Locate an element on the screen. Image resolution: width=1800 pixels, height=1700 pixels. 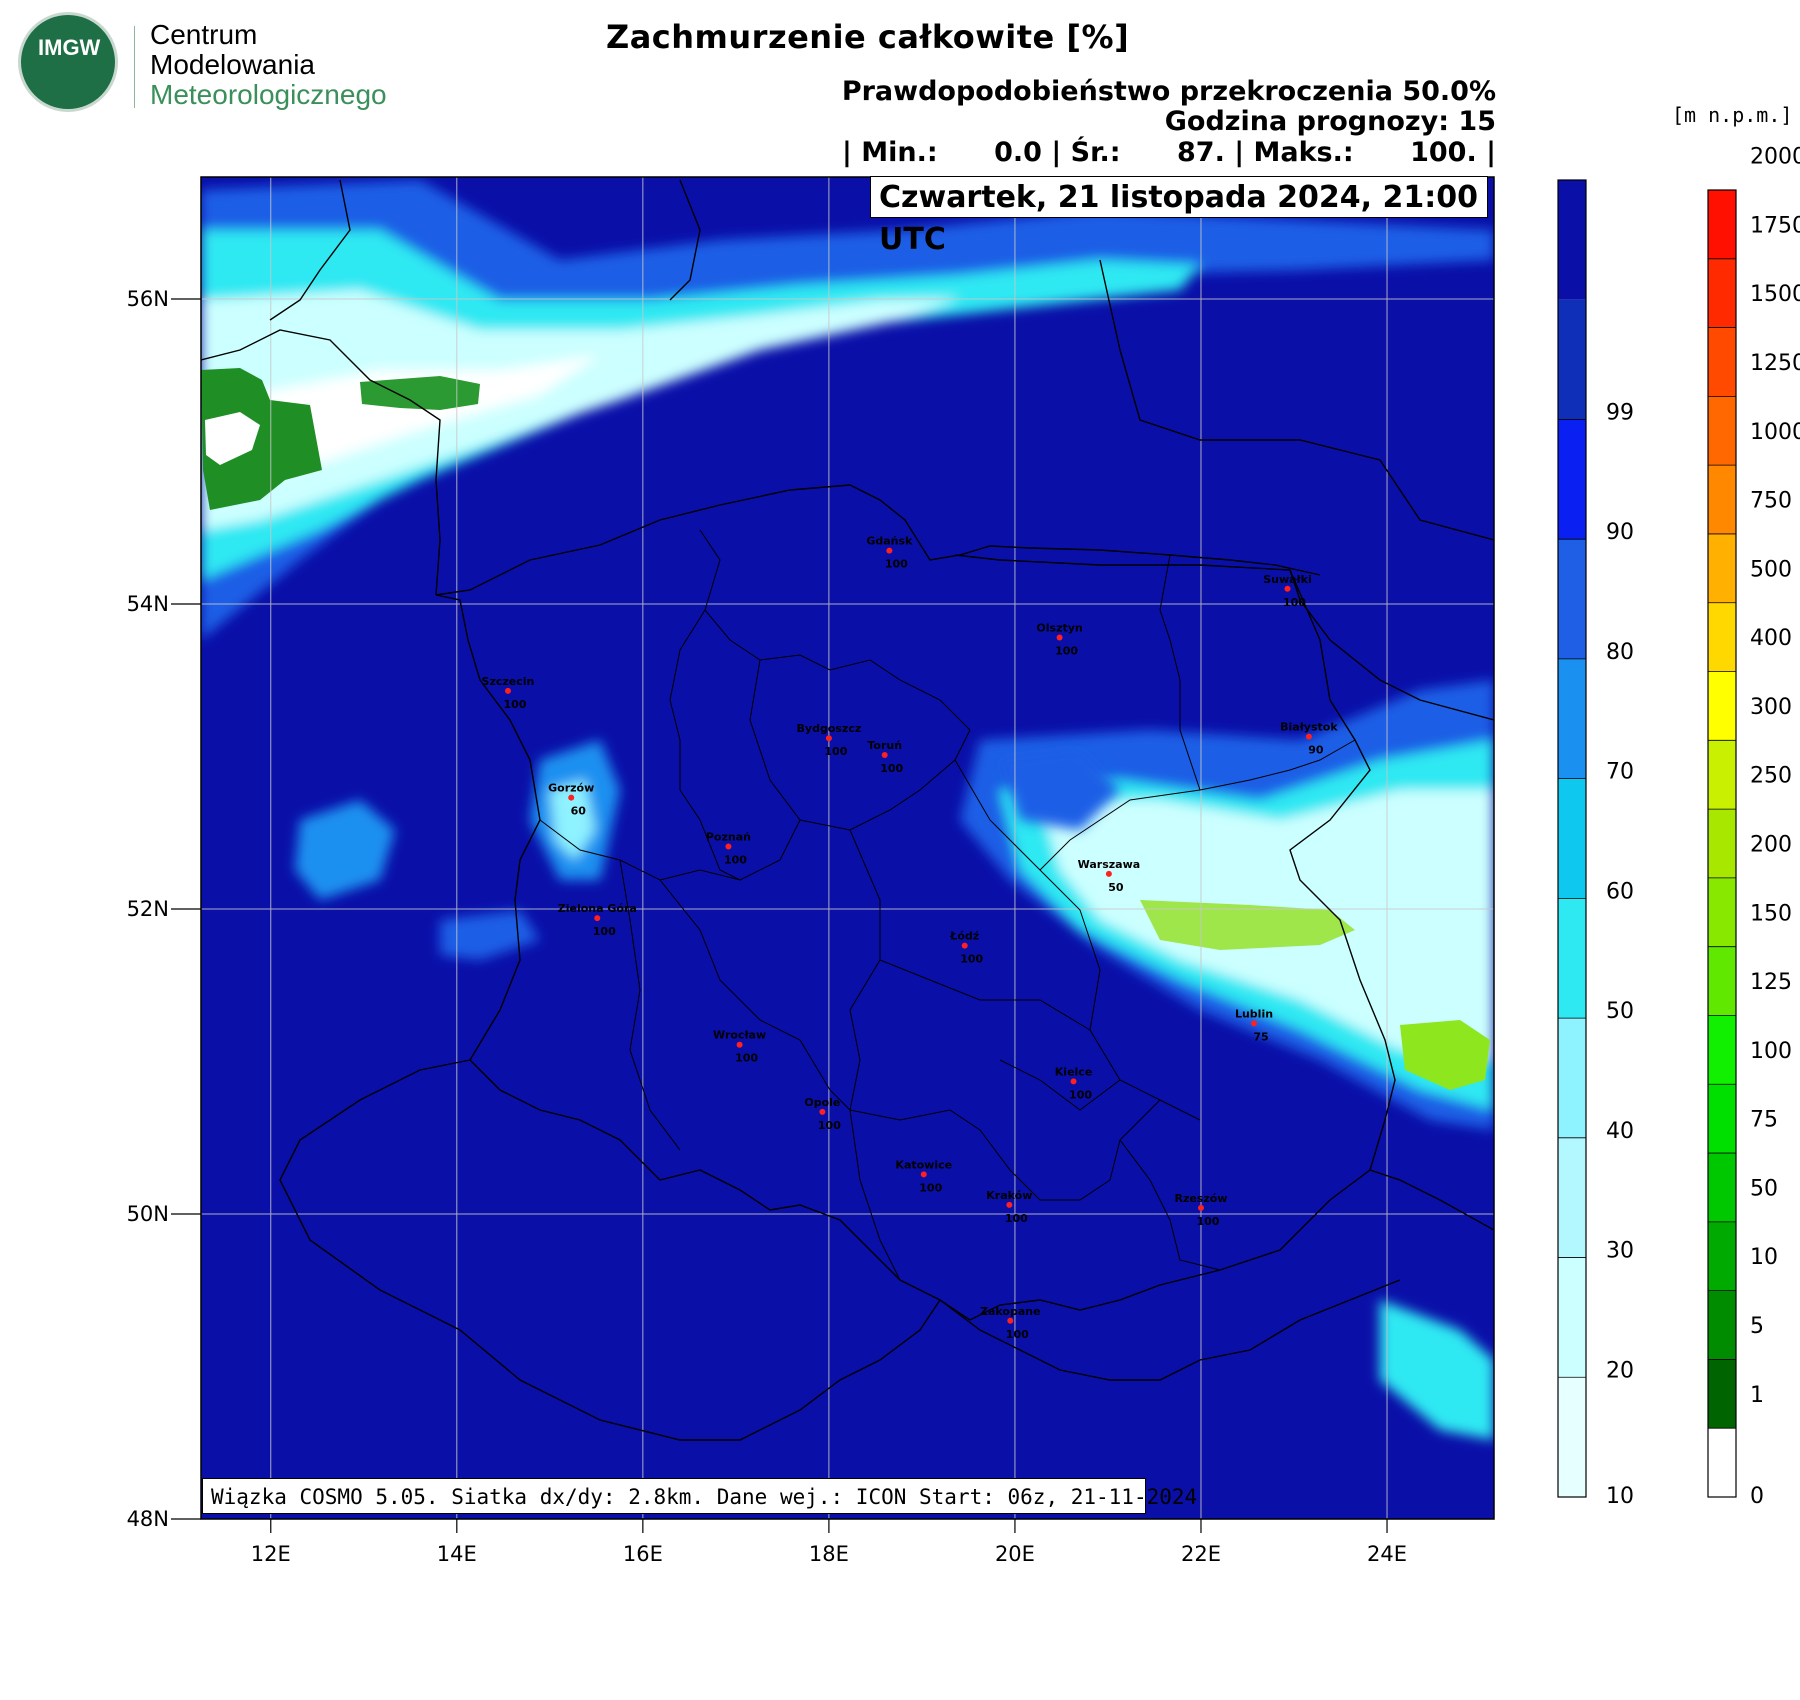
city-value-label: 90 is located at coordinates (1316, 750).